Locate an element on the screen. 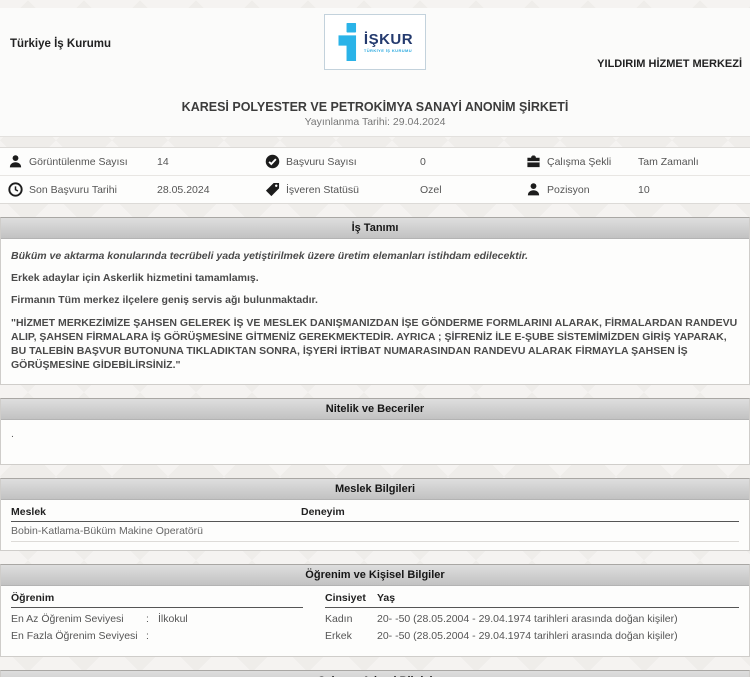  deadline-label: Son Başvuru Tarihi is located at coordinates (73, 189).